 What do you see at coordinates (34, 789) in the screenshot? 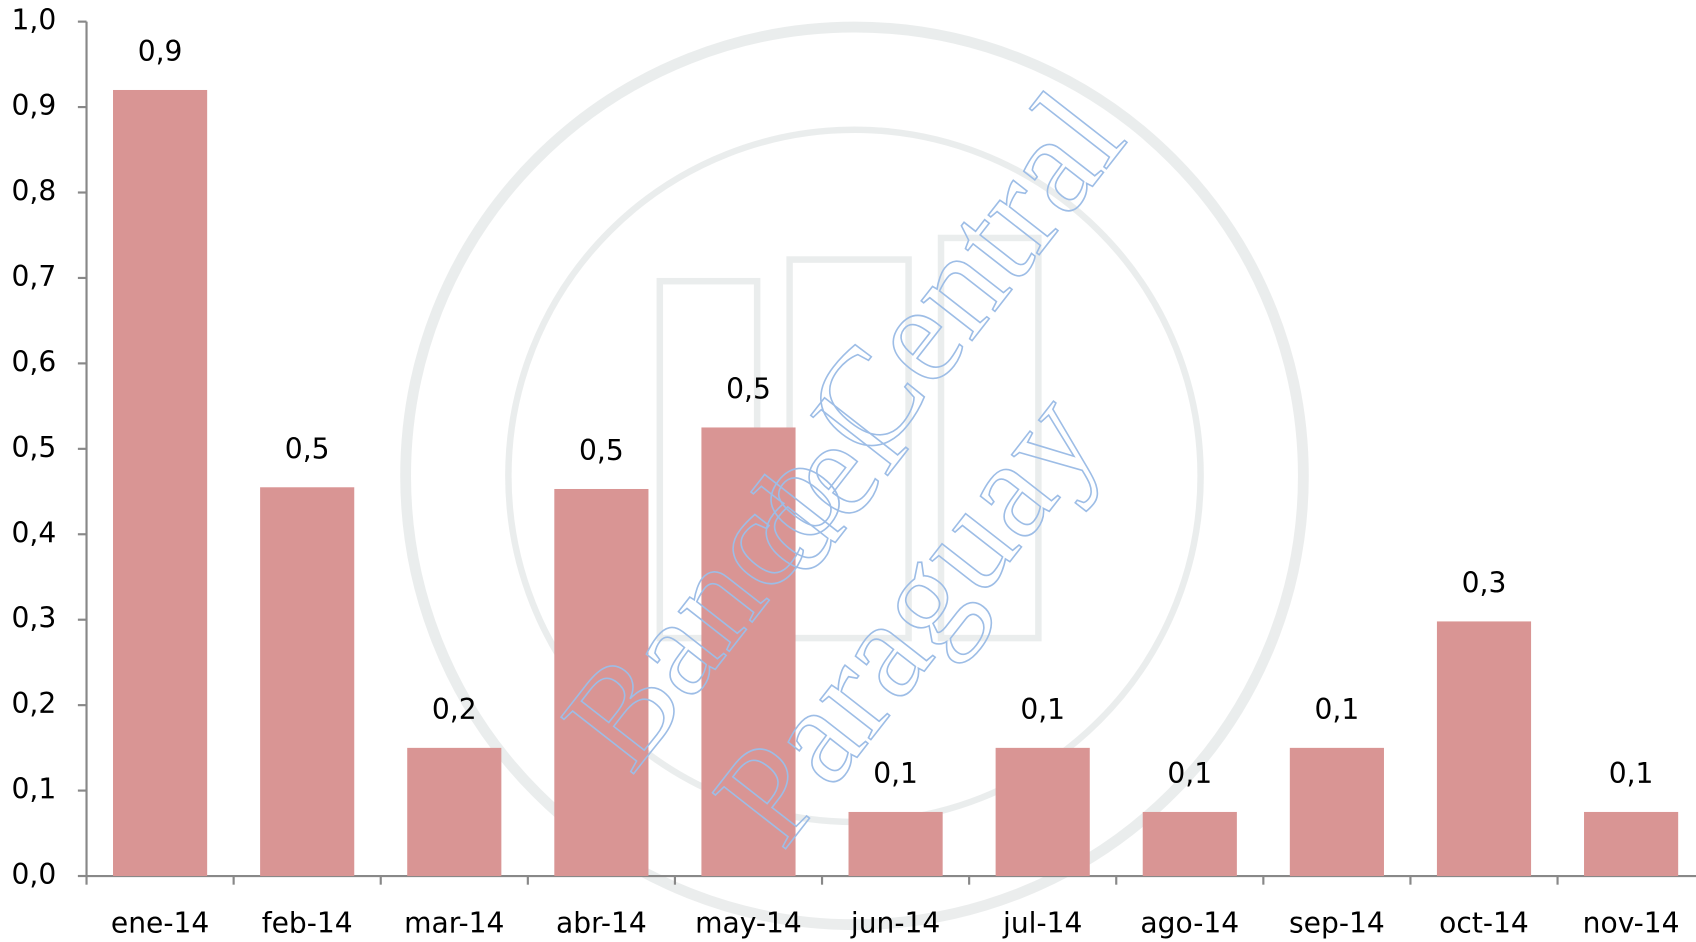
I see `y-tick-label: 0,1` at bounding box center [34, 789].